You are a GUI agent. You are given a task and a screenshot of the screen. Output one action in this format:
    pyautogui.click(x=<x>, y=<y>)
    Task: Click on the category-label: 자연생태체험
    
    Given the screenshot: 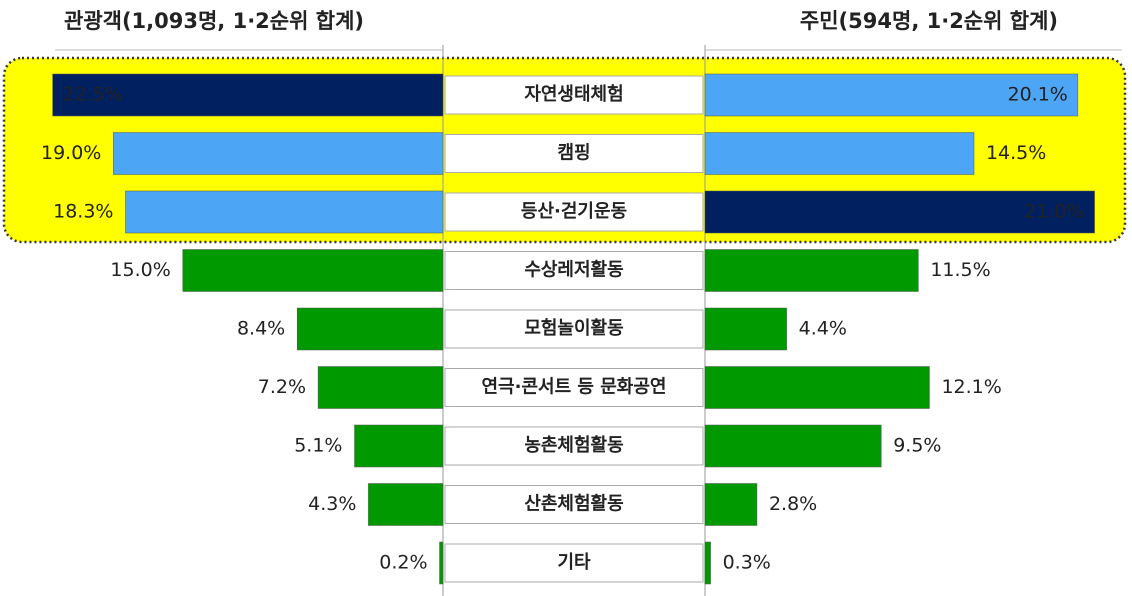 What is the action you would take?
    pyautogui.click(x=573, y=94)
    